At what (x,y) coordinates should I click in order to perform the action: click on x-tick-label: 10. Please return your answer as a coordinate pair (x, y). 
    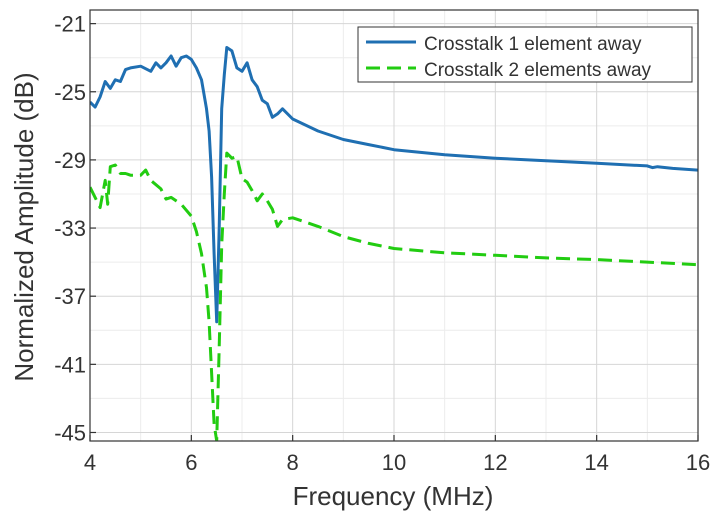
    Looking at the image, I should click on (394, 462).